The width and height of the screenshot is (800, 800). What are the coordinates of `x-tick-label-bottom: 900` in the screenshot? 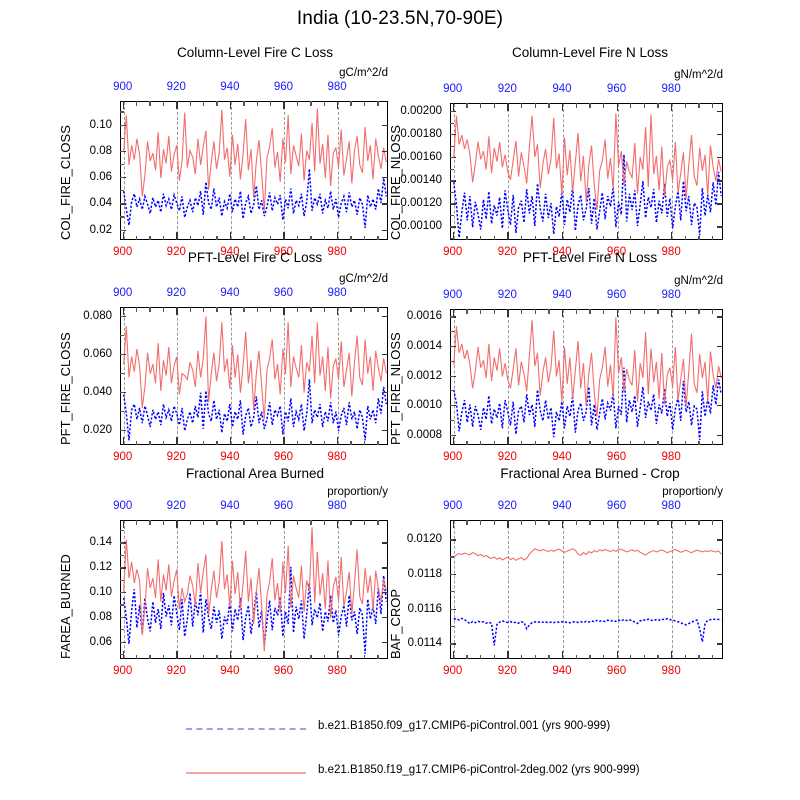 It's located at (123, 252).